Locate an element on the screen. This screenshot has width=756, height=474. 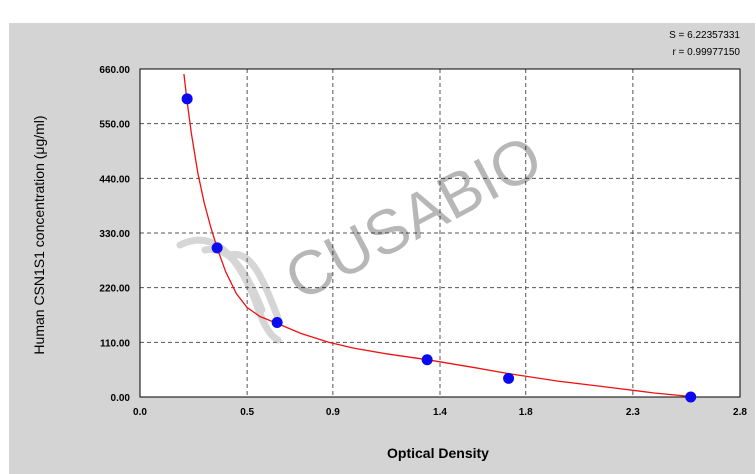
x-tick-label: 1.4 is located at coordinates (440, 412).